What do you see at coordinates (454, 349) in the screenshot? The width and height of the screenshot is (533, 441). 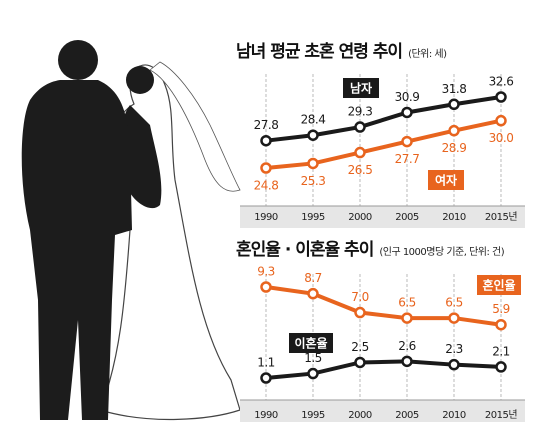 I see `value-label: 2.3` at bounding box center [454, 349].